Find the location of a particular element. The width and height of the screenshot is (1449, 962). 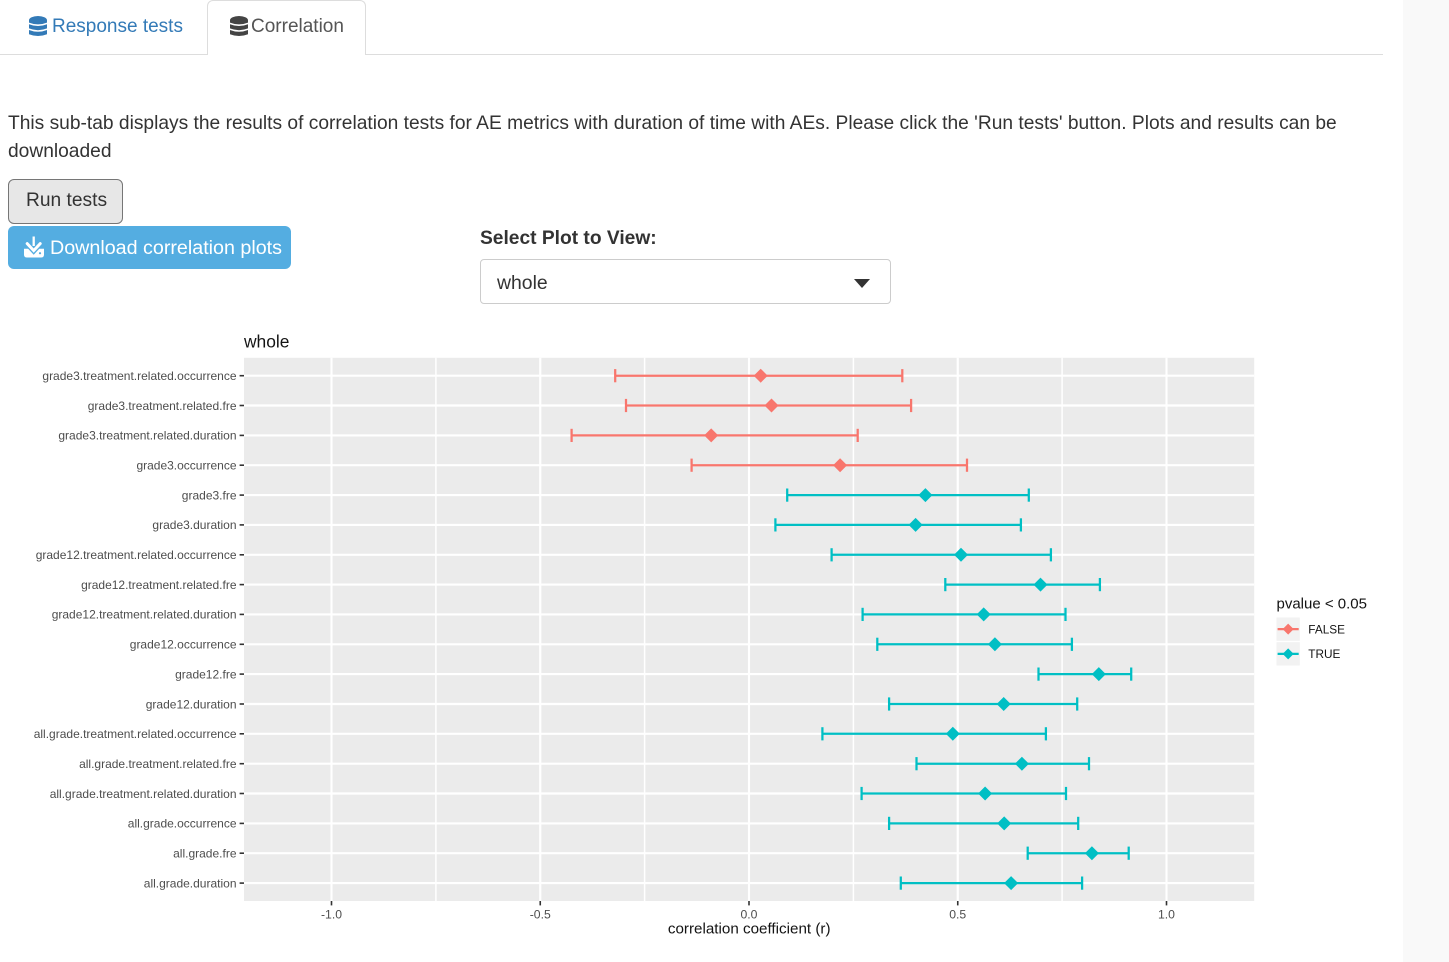

svg-text: correlation coefficient (r) is located at coordinates (749, 928).